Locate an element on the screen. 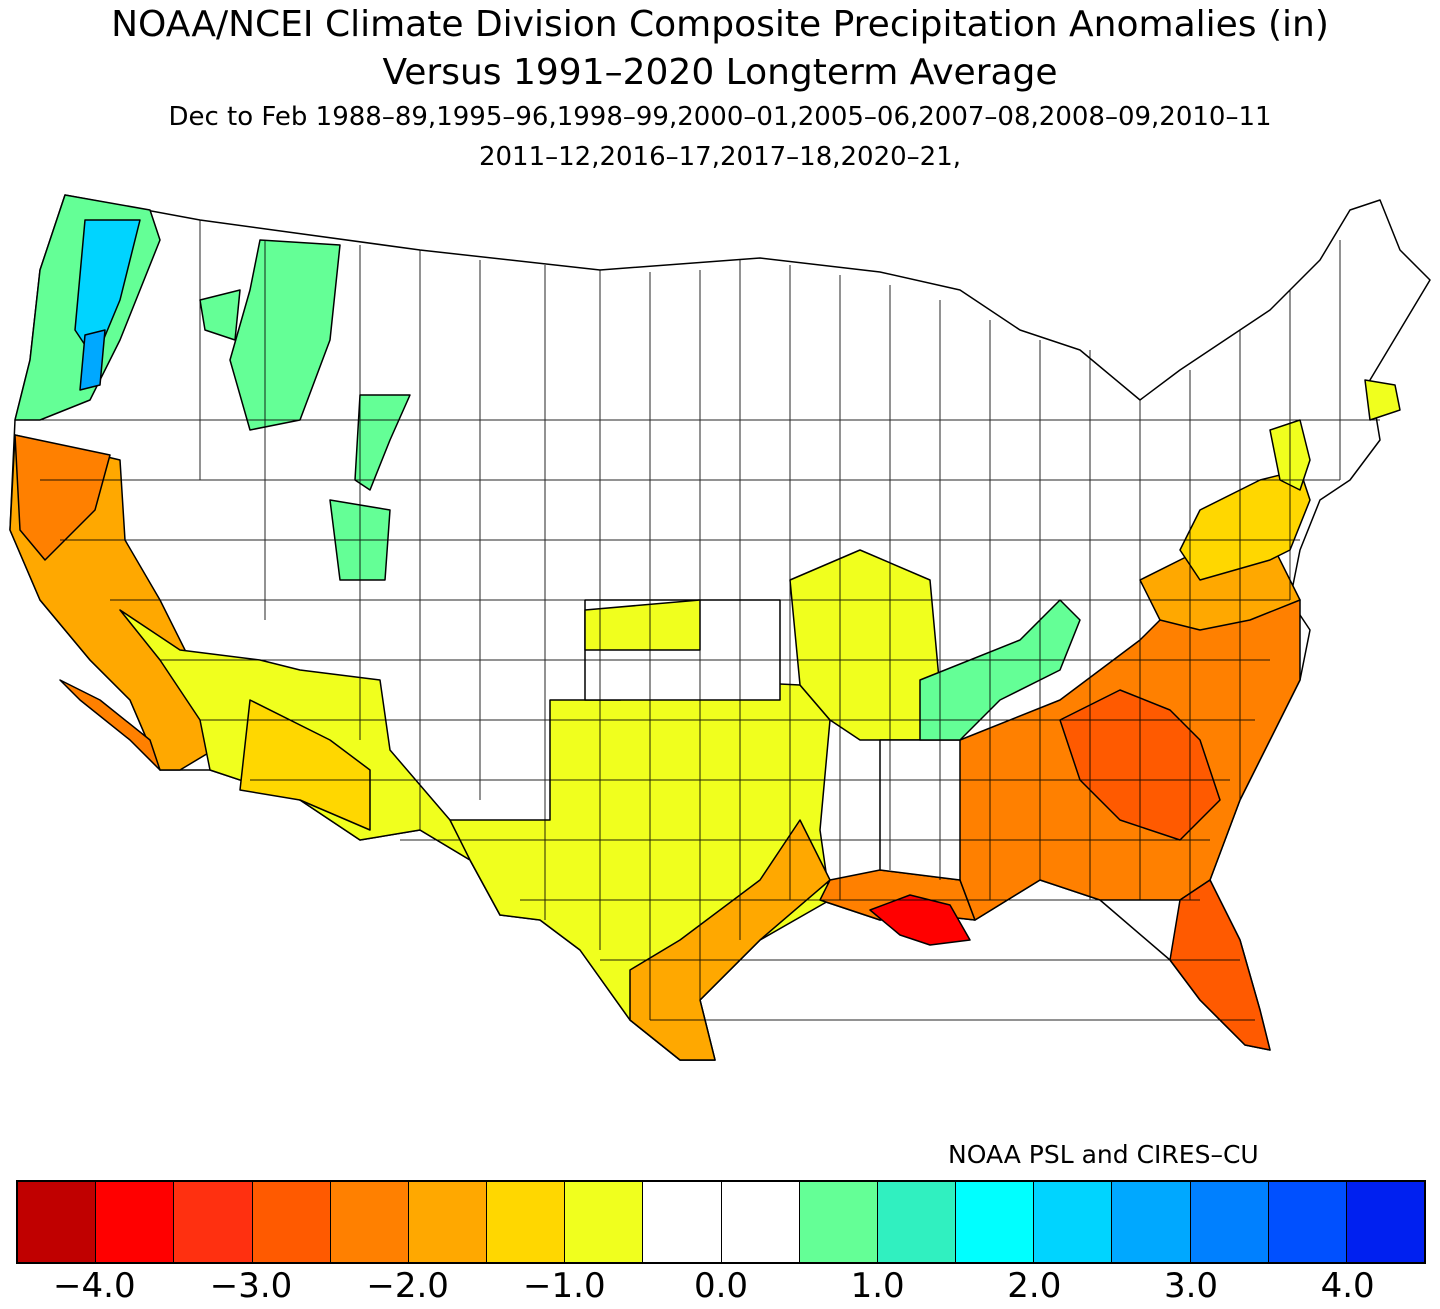 This screenshot has width=1440, height=1309. colorbar-ticks: −4.0 −3.0 −2.0 −1.0 0.0 1.0 2.0 3.0 4.0 is located at coordinates (720, 1287).